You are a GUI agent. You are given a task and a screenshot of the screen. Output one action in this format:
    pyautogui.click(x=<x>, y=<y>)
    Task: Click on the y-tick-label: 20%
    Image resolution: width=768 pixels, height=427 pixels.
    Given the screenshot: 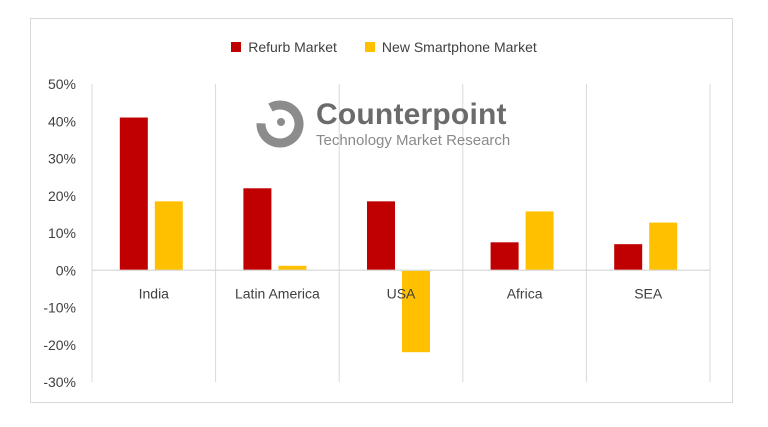 What is the action you would take?
    pyautogui.click(x=62, y=196)
    